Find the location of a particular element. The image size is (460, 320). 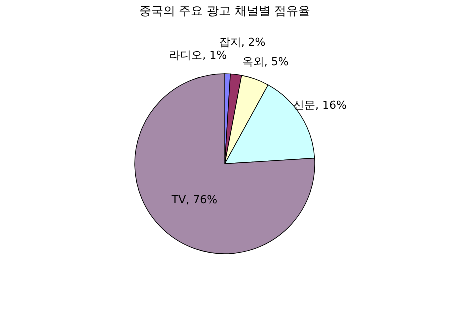

slice-label: 신문, 16% is located at coordinates (320, 105).